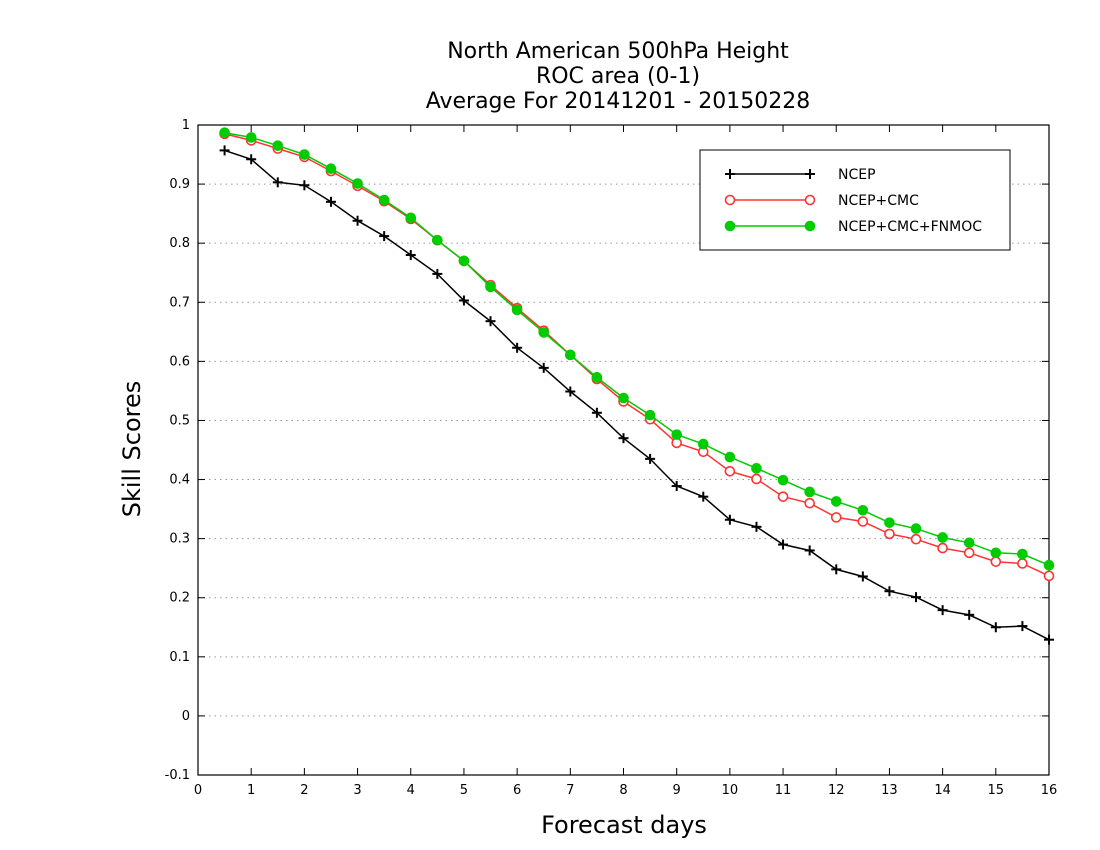 The height and width of the screenshot is (850, 1100). Describe the element at coordinates (618, 51) in the screenshot. I see `chart-title-line-1: North American 500hPa Height` at that location.